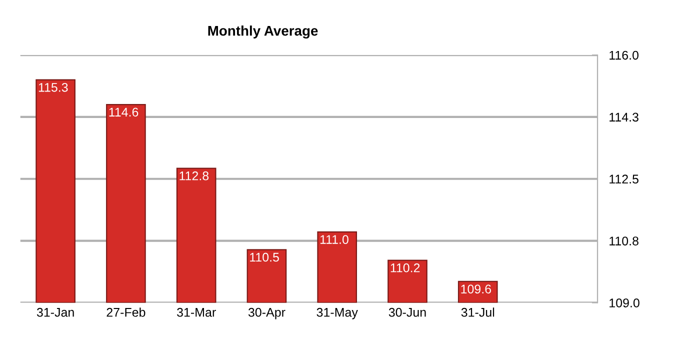 The height and width of the screenshot is (344, 679). Describe the element at coordinates (267, 314) in the screenshot. I see `x-tick-label: 30-Apr` at that location.